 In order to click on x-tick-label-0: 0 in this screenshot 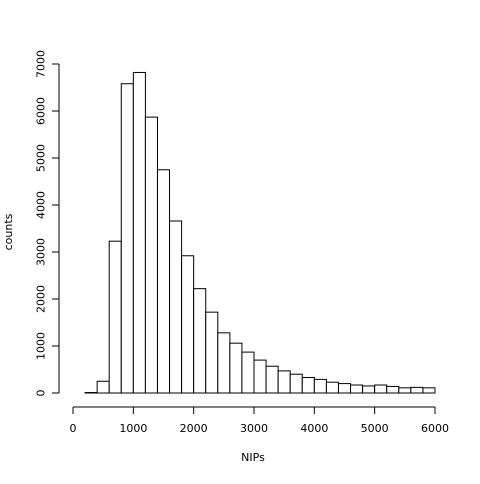, I will do `click(73, 428)`.